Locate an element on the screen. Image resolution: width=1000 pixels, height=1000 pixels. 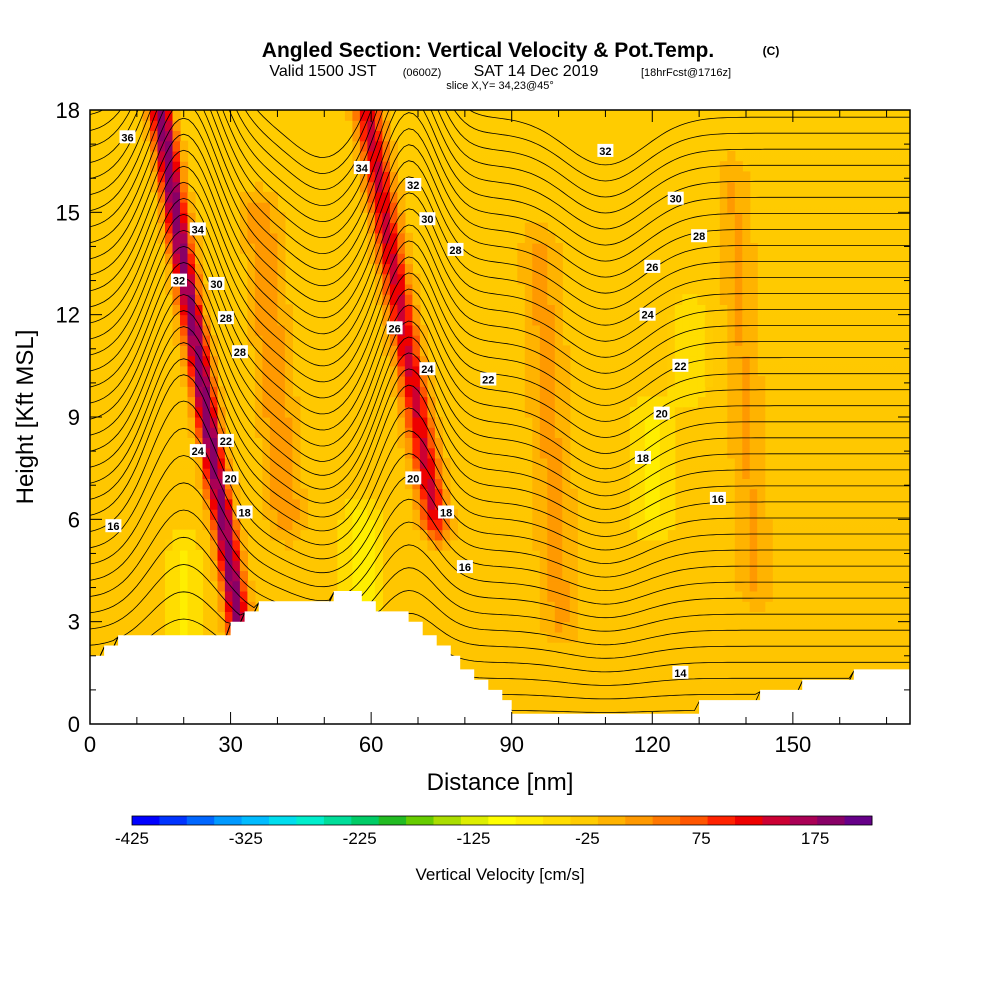
contour-label: 32 is located at coordinates (413, 185).